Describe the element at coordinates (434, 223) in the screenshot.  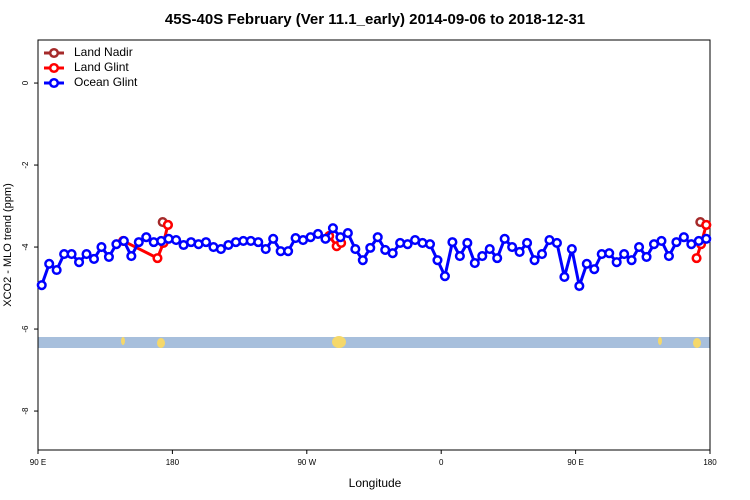
I see `series-line` at that location.